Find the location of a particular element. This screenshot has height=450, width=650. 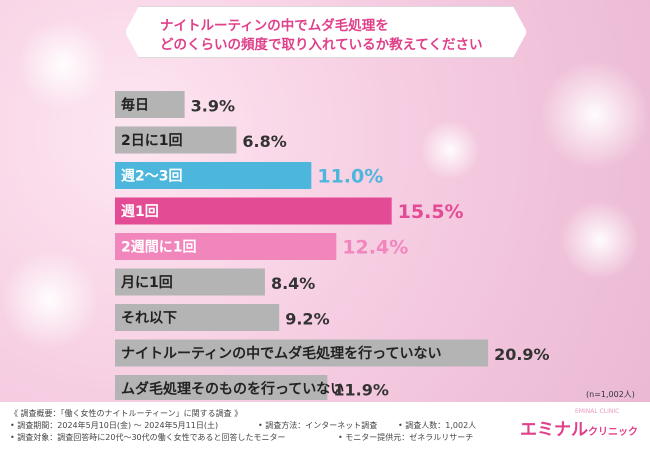

value-label-3: 15.5% is located at coordinates (431, 212).